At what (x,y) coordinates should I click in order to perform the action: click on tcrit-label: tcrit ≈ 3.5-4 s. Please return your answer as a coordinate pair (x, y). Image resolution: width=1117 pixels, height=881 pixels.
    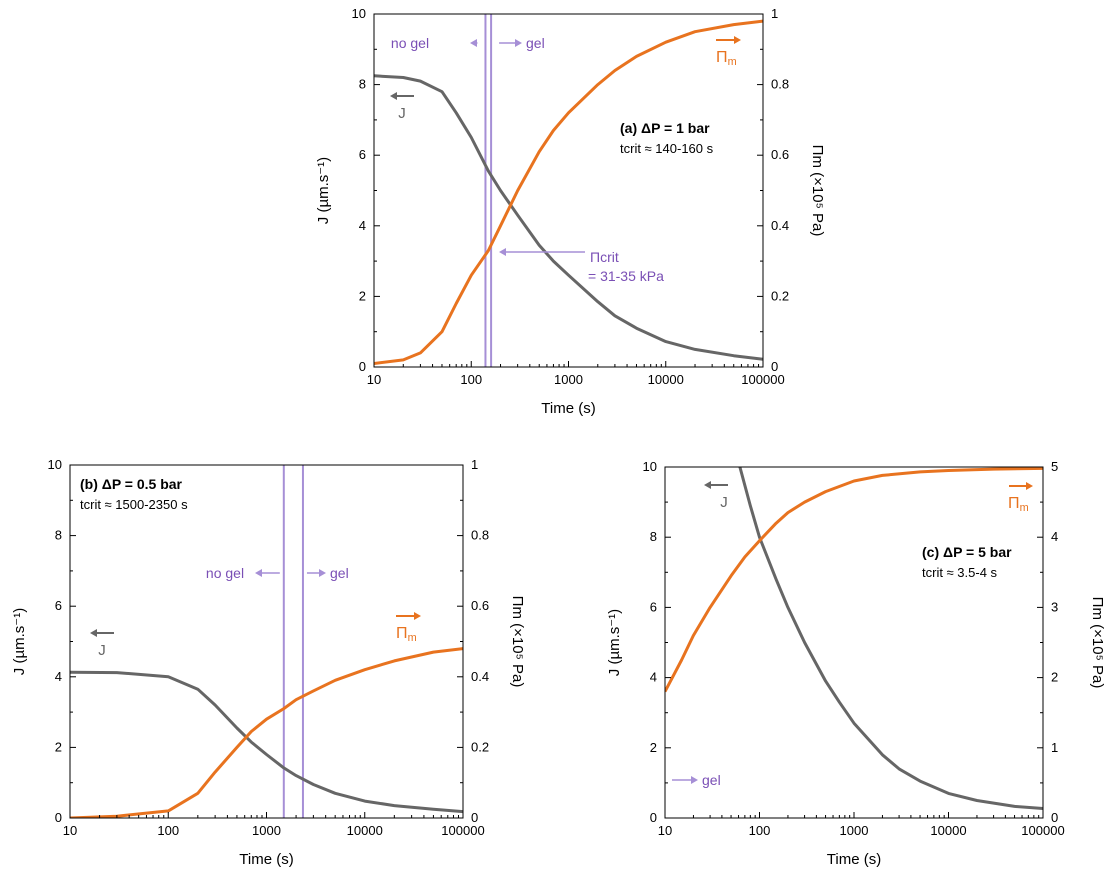
    Looking at the image, I should click on (960, 572).